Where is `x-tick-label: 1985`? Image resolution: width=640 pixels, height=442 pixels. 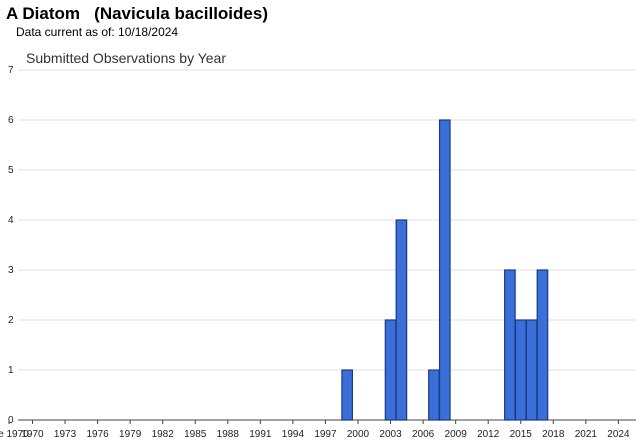 x-tick-label: 1985 is located at coordinates (195, 434).